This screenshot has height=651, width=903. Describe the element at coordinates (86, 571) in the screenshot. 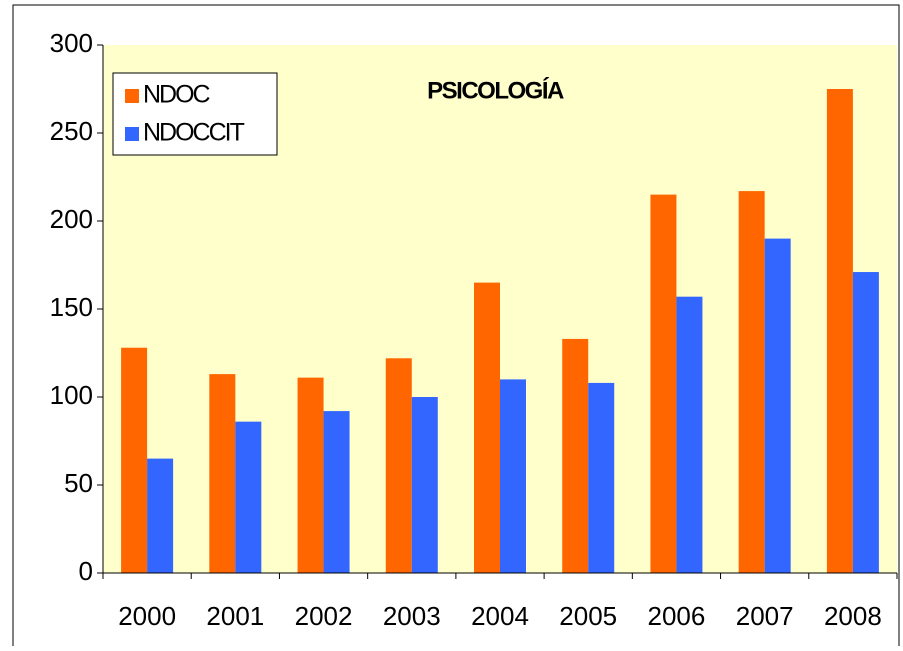

I see `y-tick-label: 0` at that location.